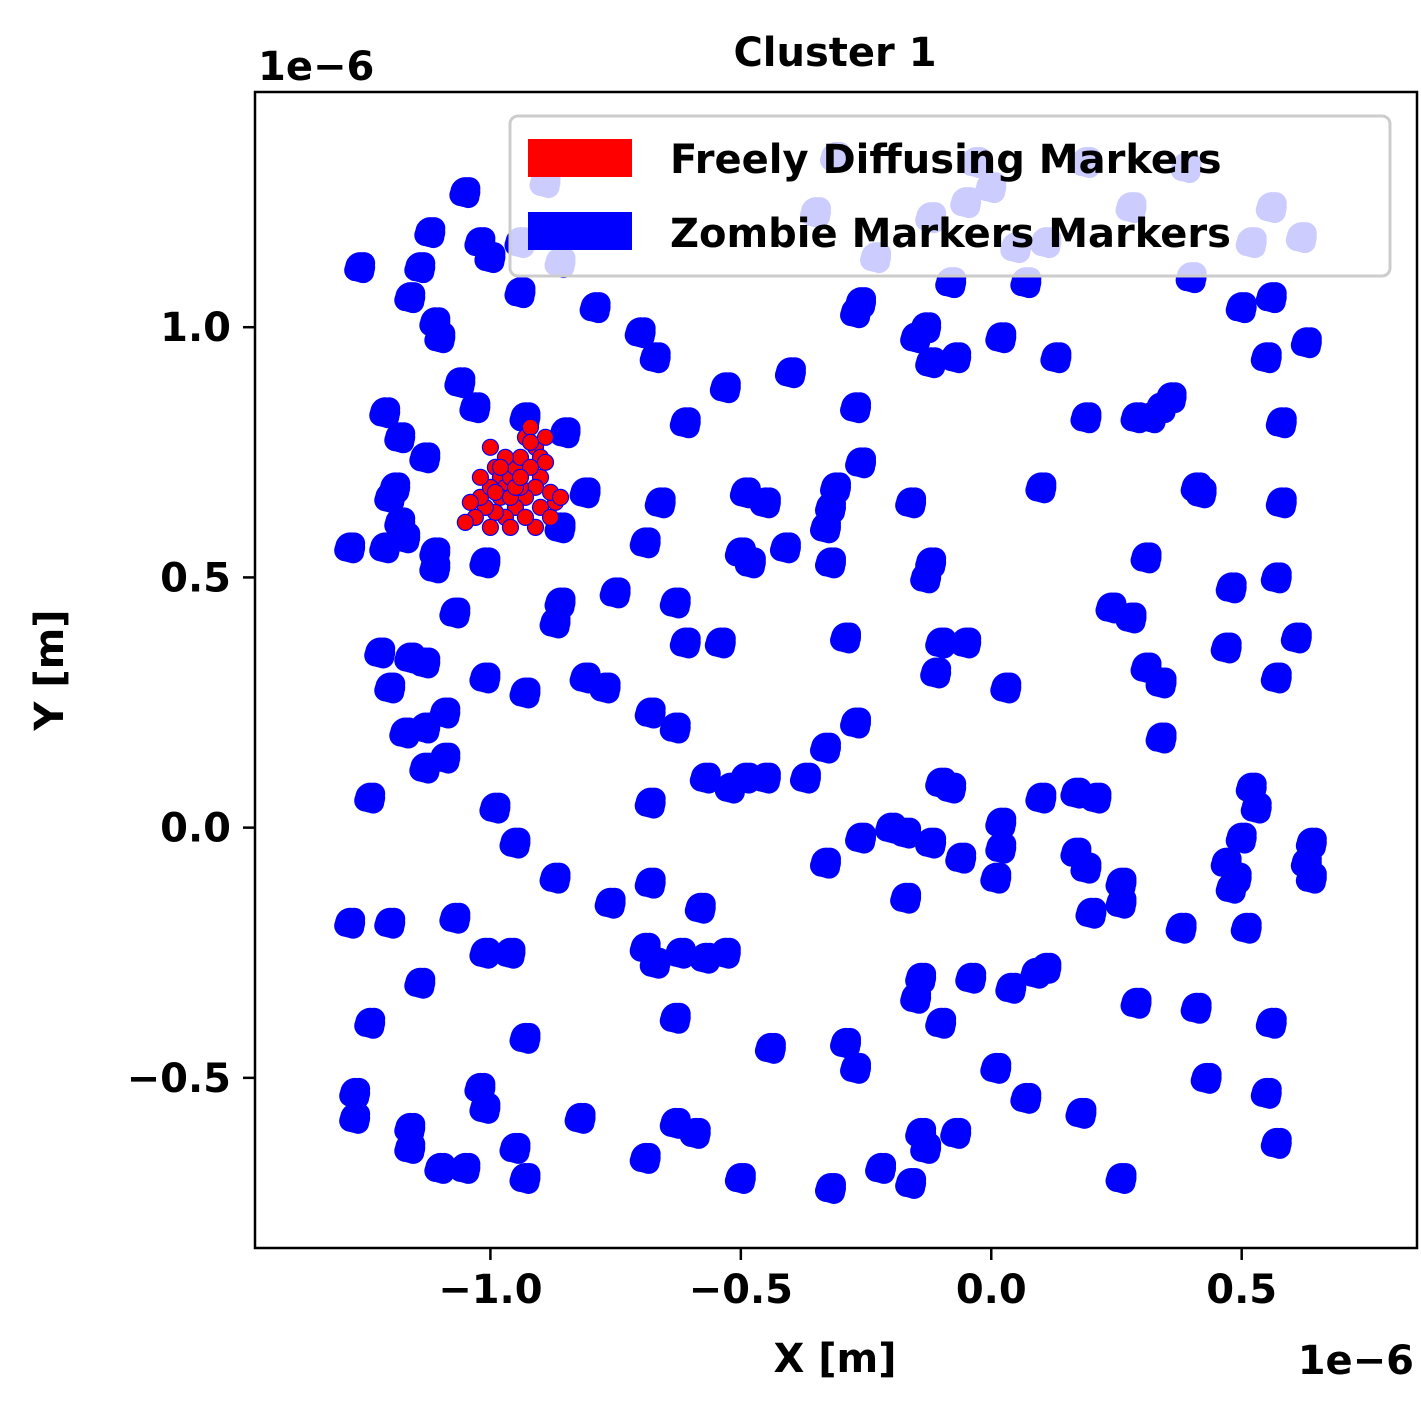 Image resolution: width=1421 pixels, height=1419 pixels. What do you see at coordinates (195, 829) in the screenshot?
I see `y-tick-label: 0.0` at bounding box center [195, 829].